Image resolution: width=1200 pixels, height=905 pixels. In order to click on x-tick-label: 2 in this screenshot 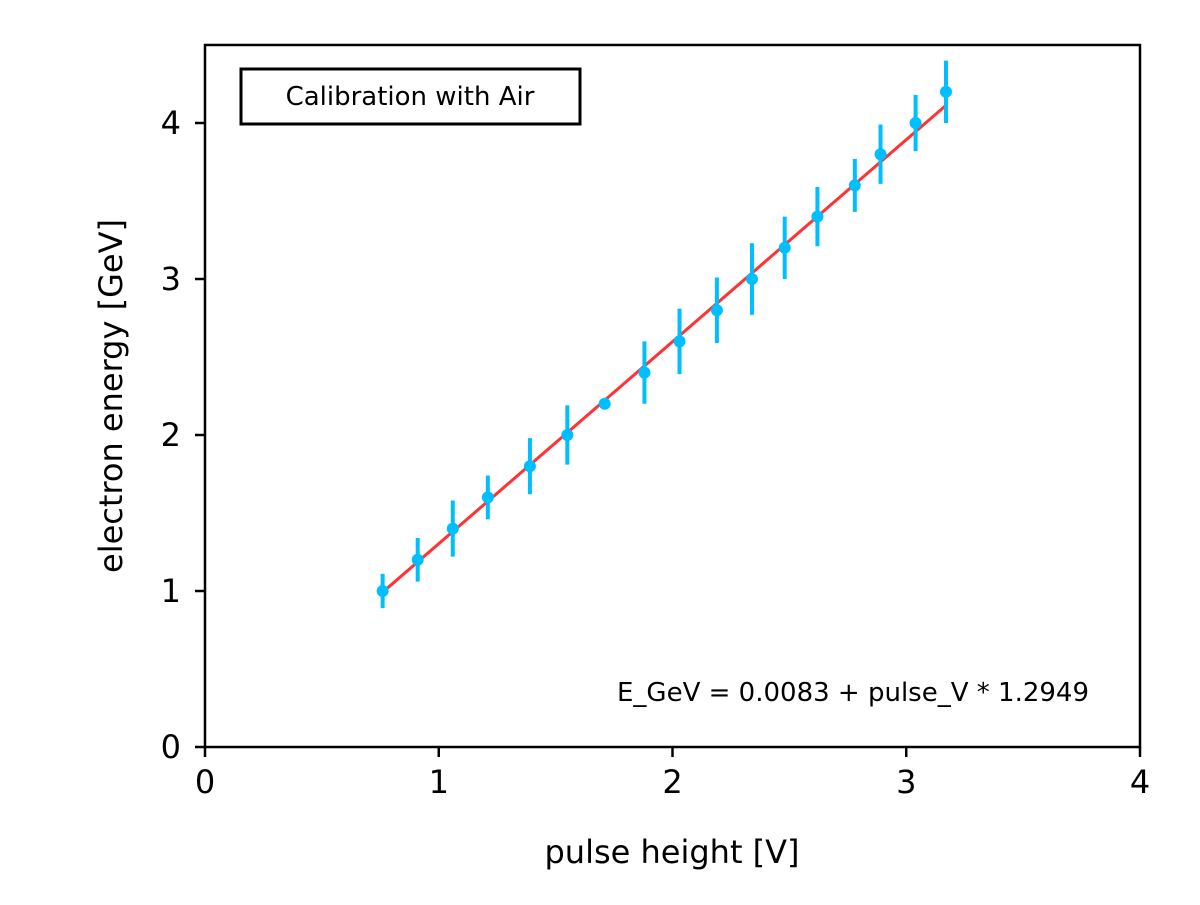, I will do `click(672, 782)`.